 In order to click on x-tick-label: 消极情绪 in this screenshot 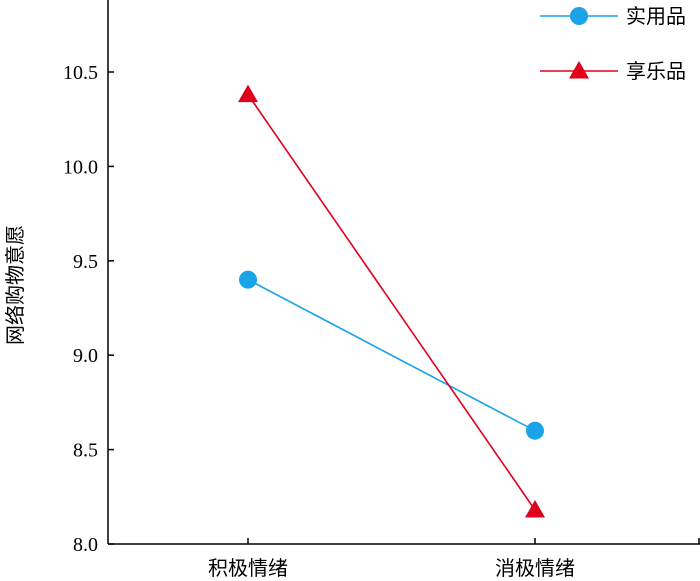, I will do `click(535, 568)`.